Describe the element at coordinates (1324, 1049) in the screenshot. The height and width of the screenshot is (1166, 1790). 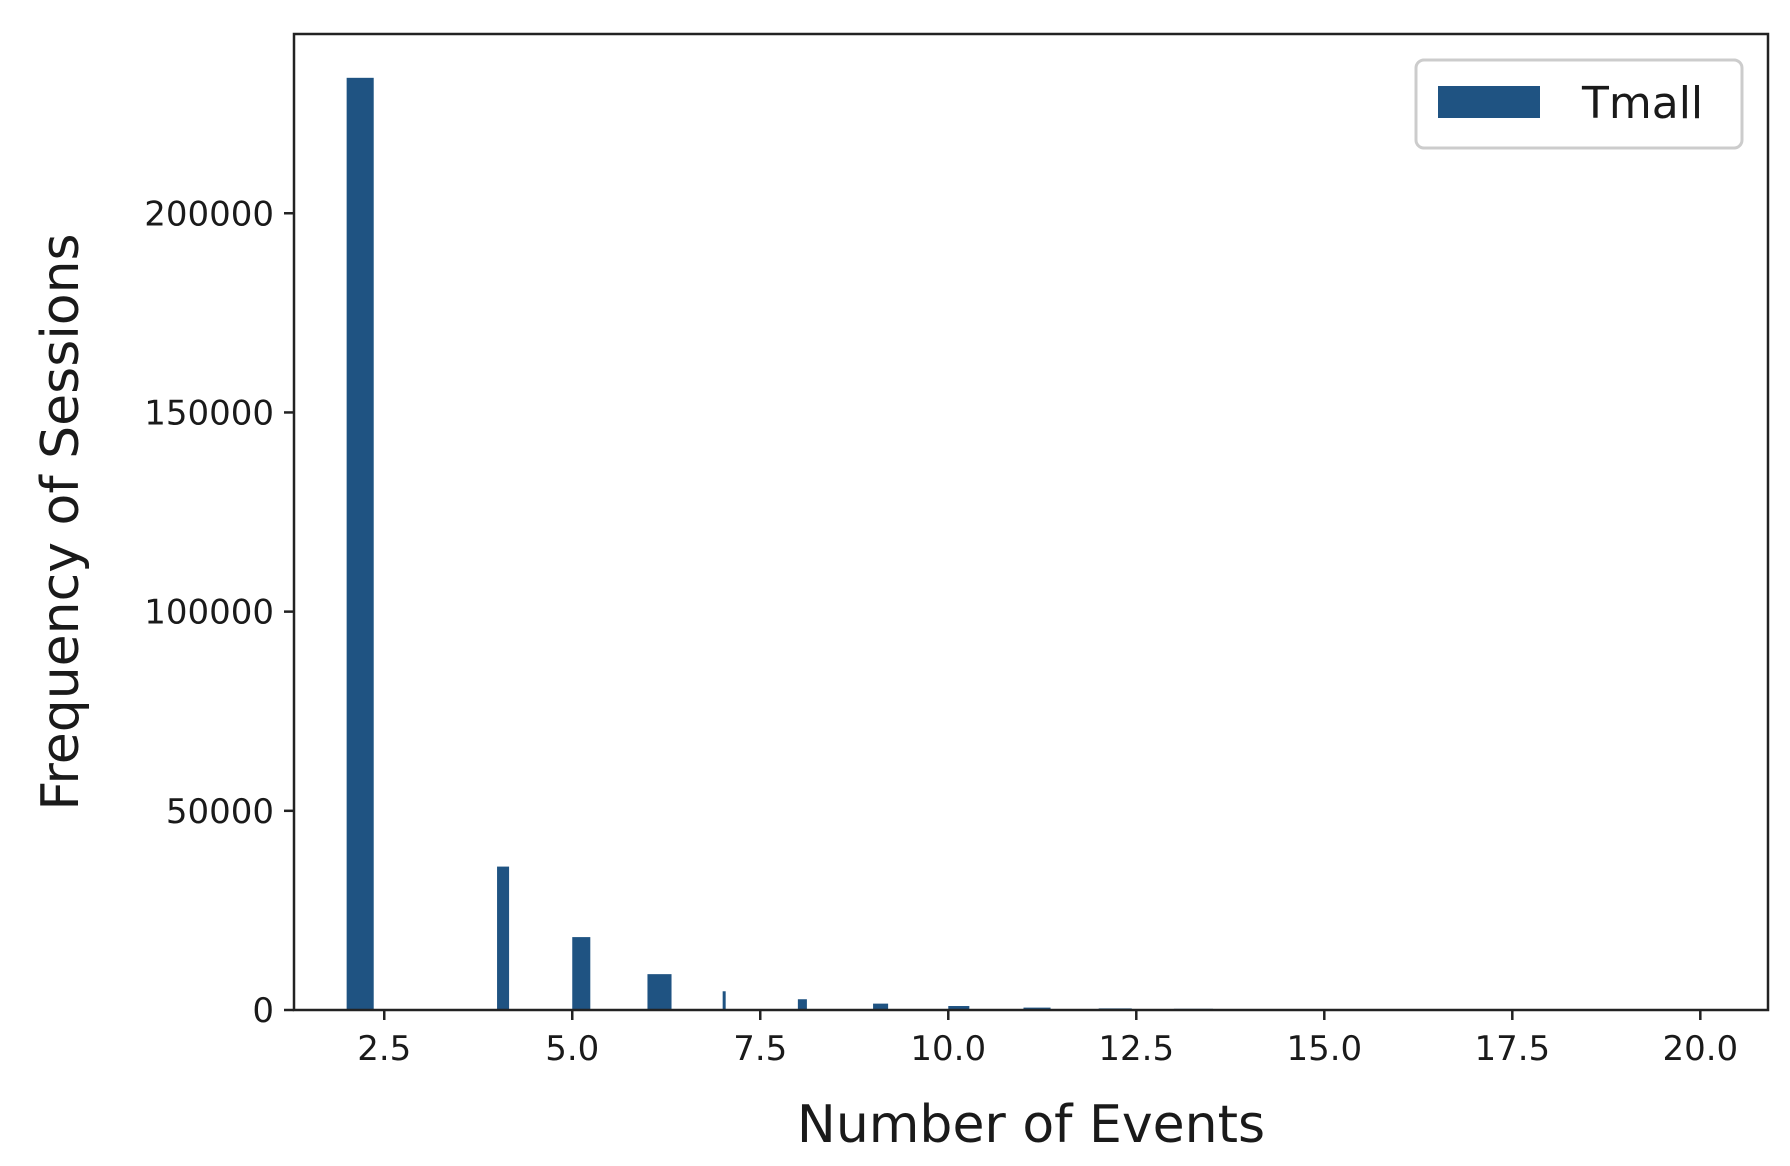
I see `x-tick-label: 15.0` at that location.